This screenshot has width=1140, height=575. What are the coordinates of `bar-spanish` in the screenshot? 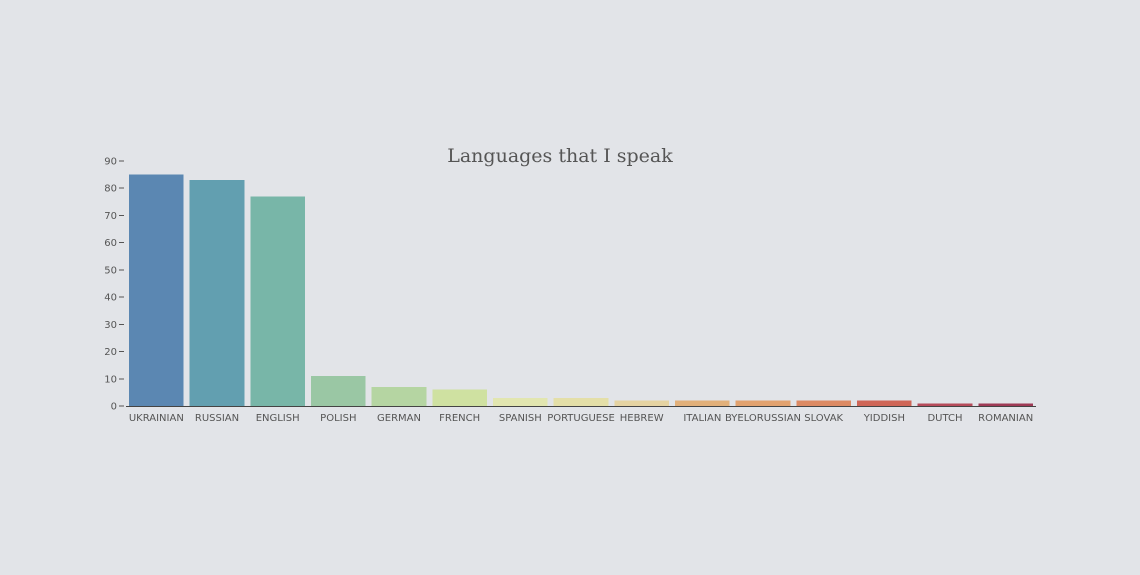 It's located at (520, 401).